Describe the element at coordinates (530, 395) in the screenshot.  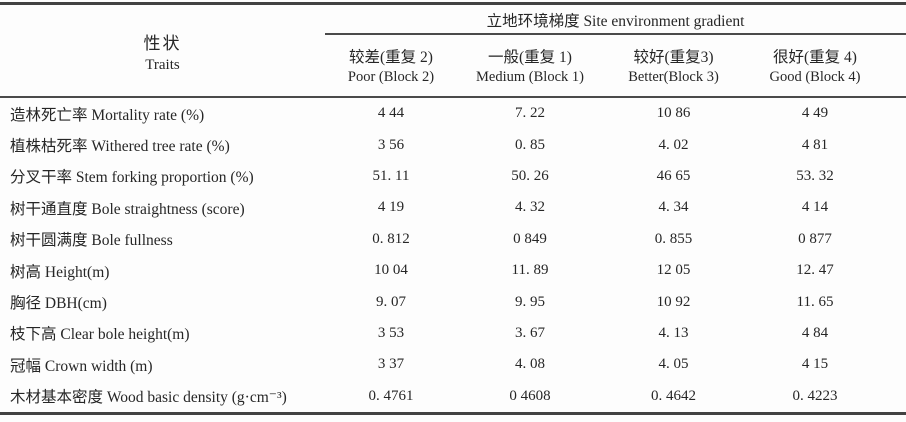
I see `value-cell: 0 4608` at that location.